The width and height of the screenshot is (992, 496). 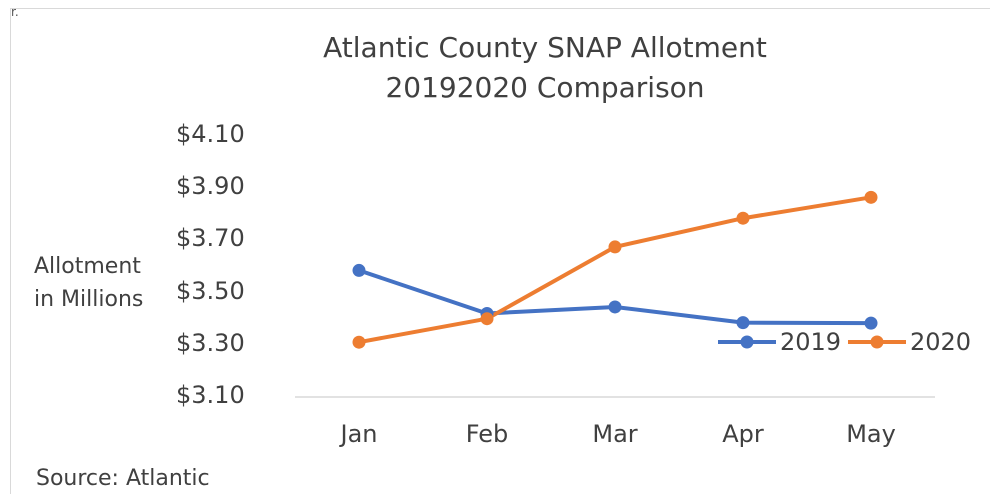 I want to click on chart-title-line2: 20192020 Comparison, so click(x=545, y=87).